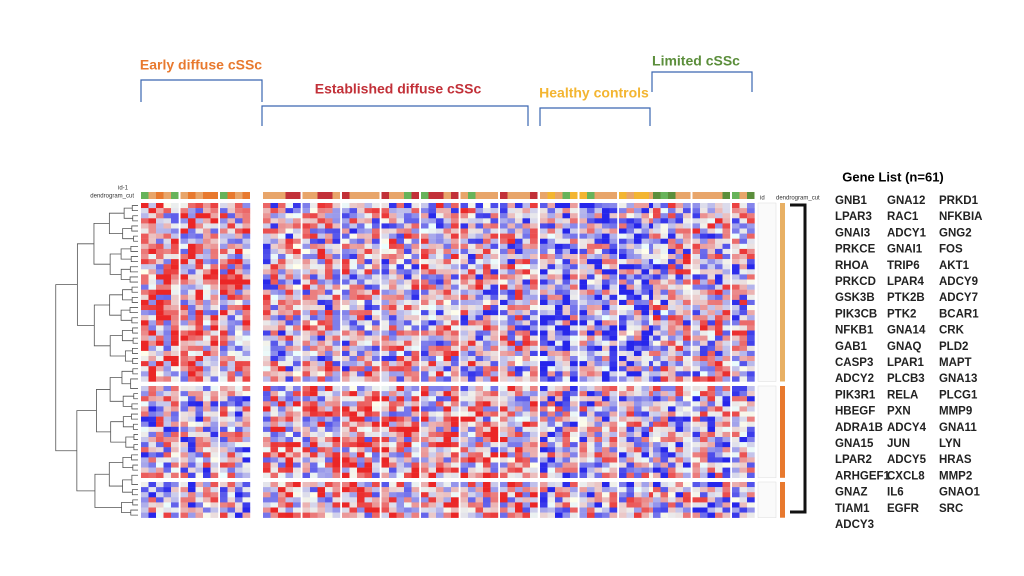 The height and width of the screenshot is (576, 1024). I want to click on group-brackets, so click(446, 98).